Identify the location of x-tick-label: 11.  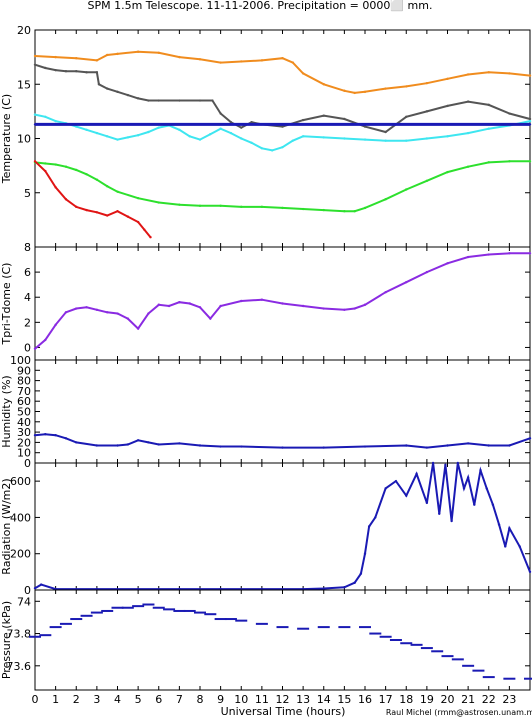
(262, 699).